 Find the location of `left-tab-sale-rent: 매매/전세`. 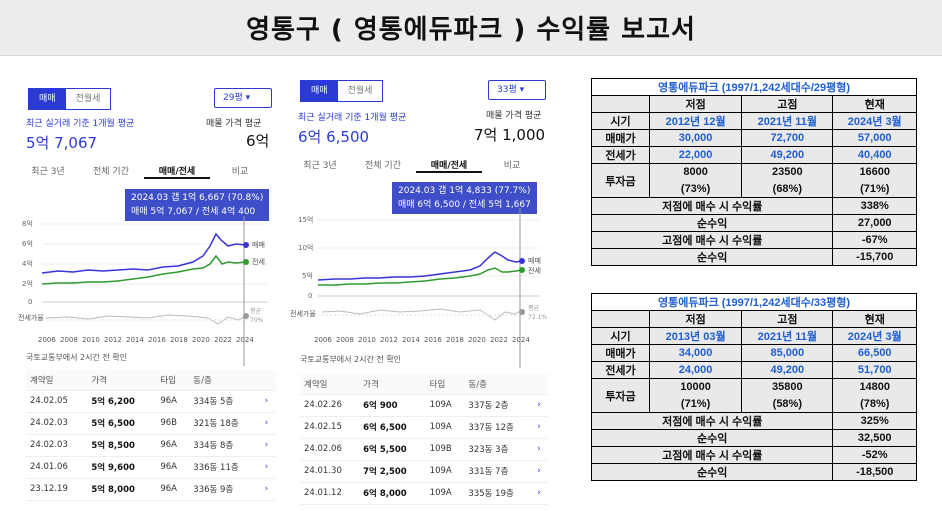

left-tab-sale-rent: 매매/전세 is located at coordinates (177, 171).